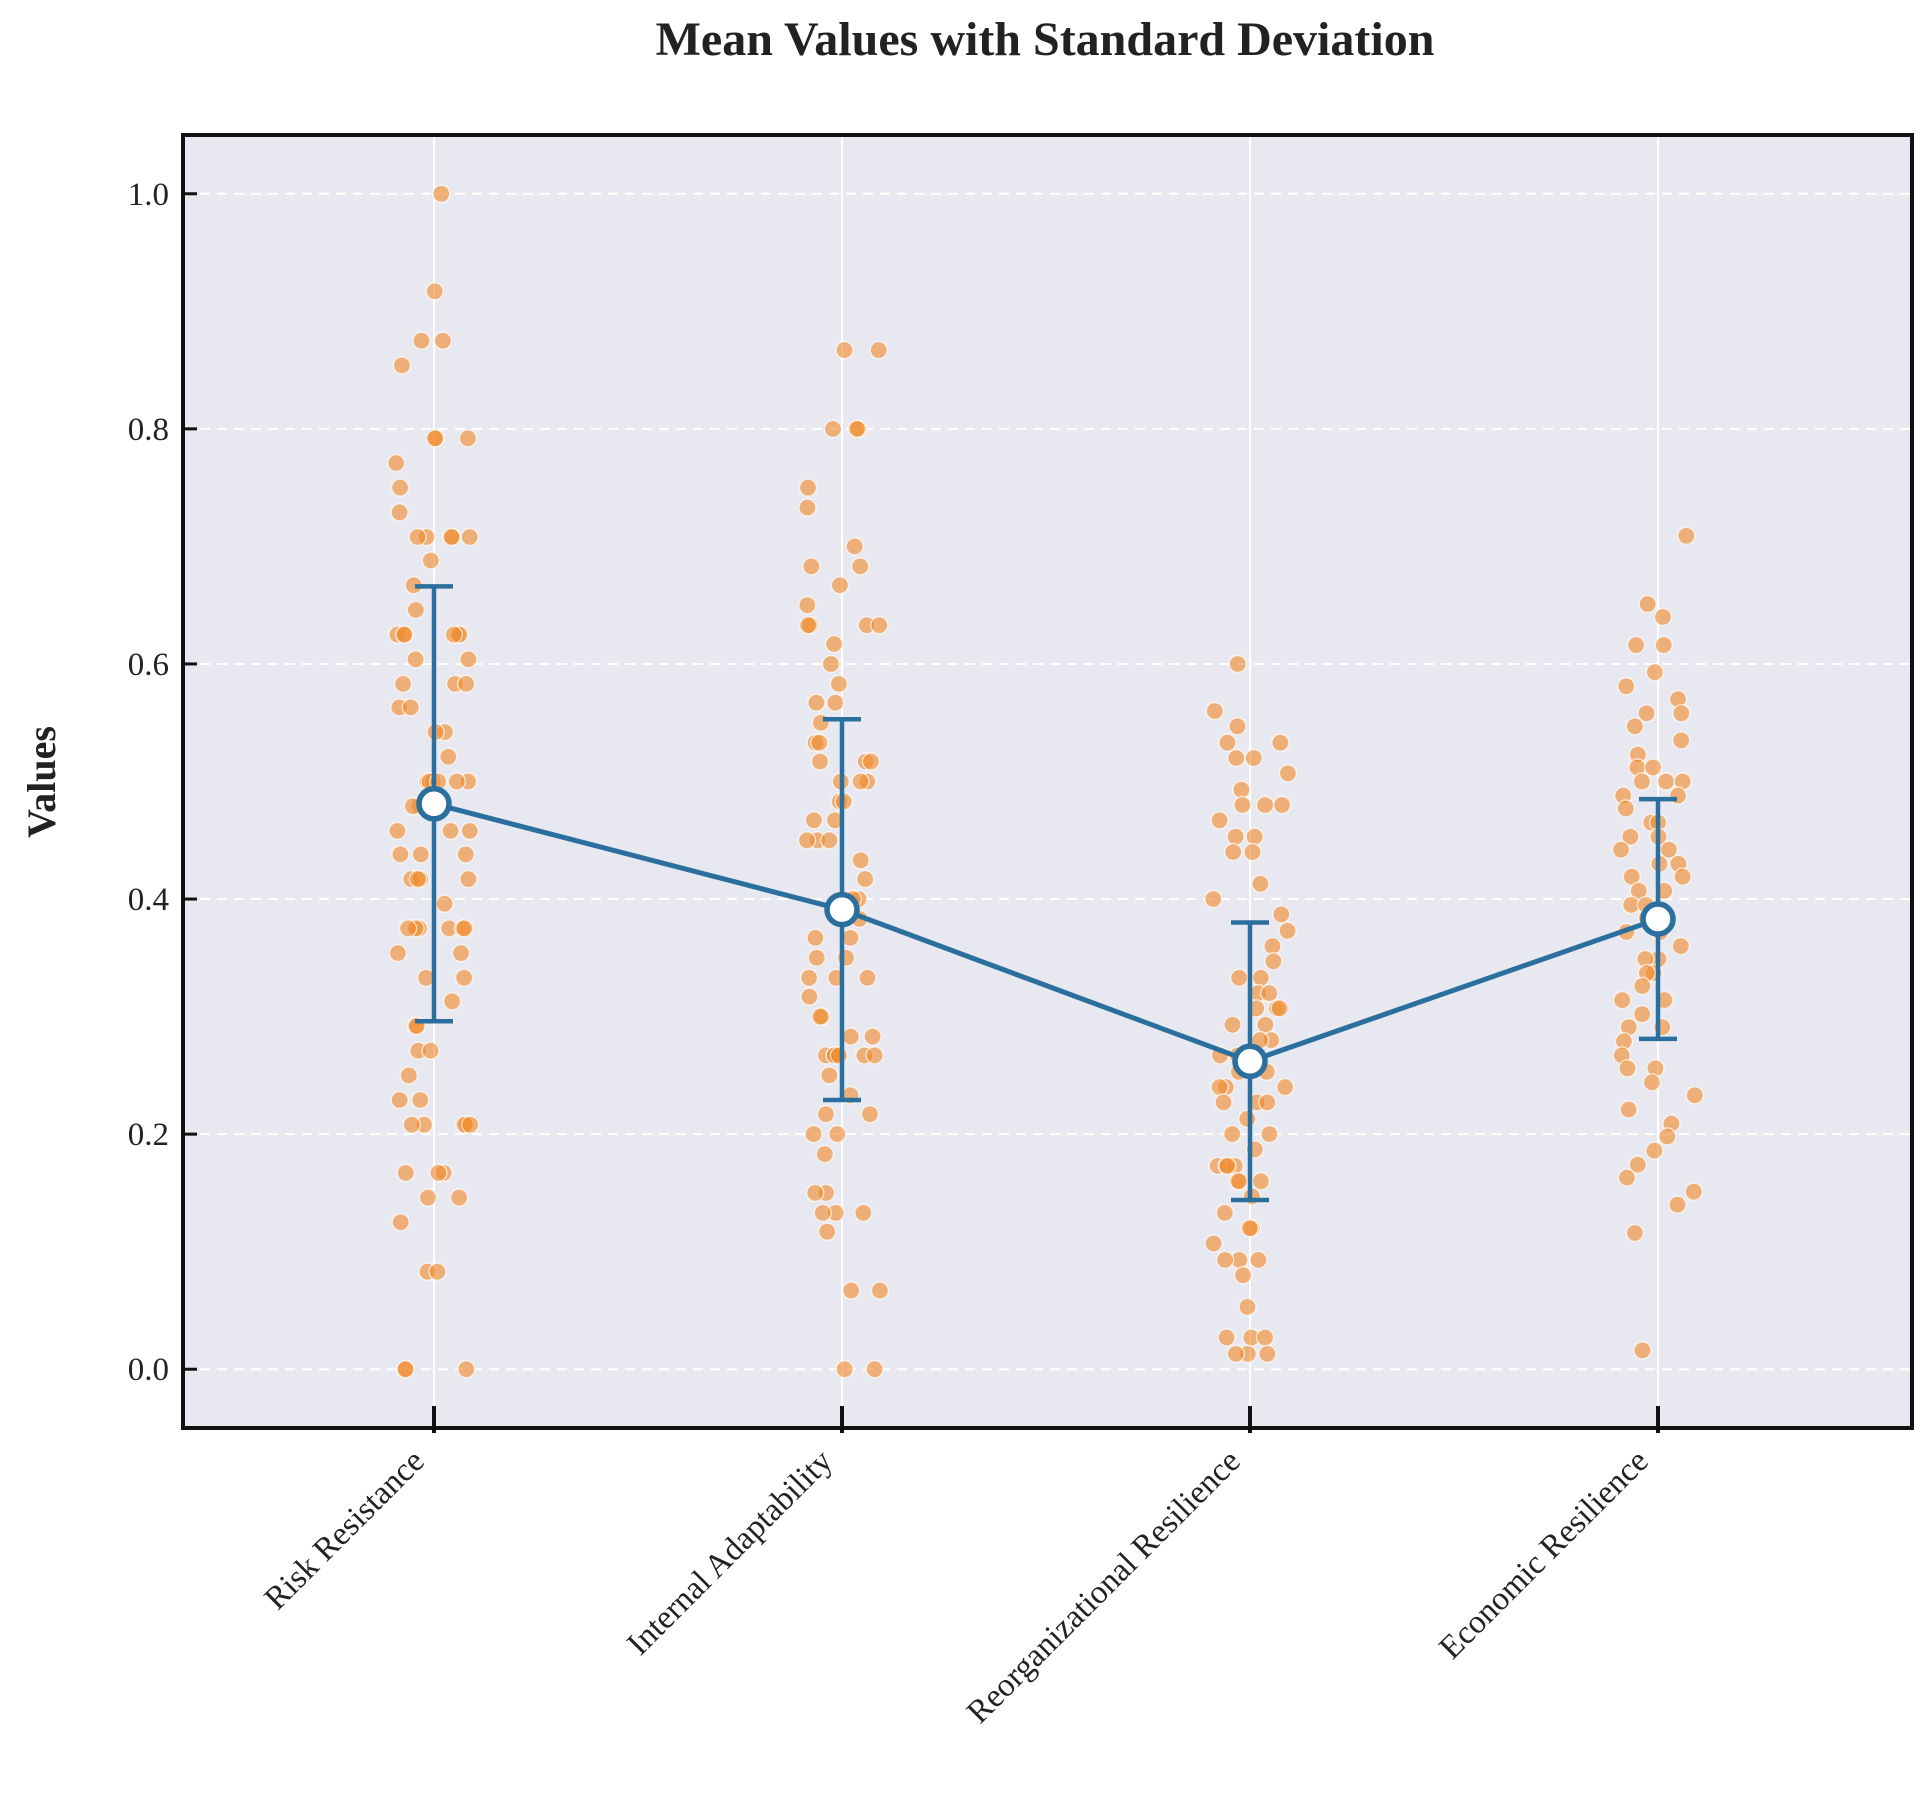  What do you see at coordinates (148, 665) in the screenshot?
I see `y-tick-label: 0.6` at bounding box center [148, 665].